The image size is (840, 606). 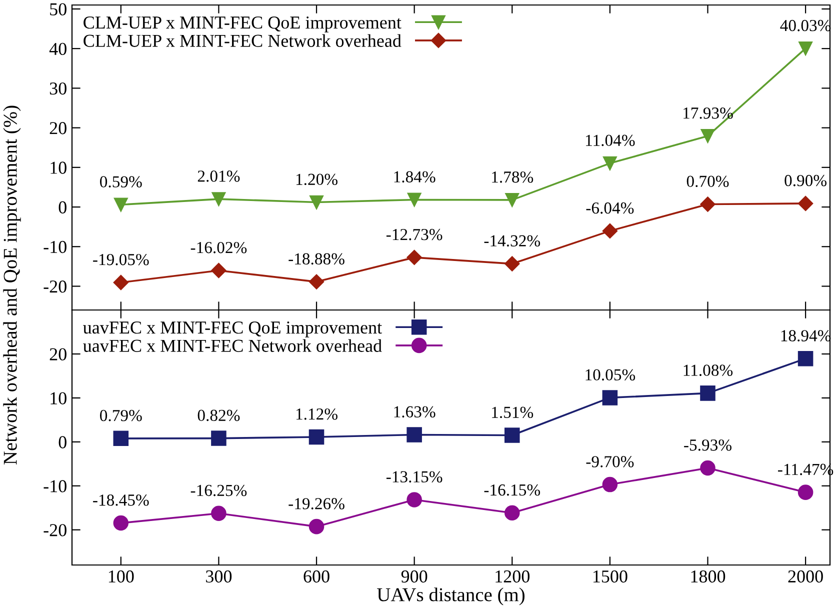 What do you see at coordinates (450, 597) in the screenshot?
I see `x-axis-title: UAVs distance (m)` at bounding box center [450, 597].